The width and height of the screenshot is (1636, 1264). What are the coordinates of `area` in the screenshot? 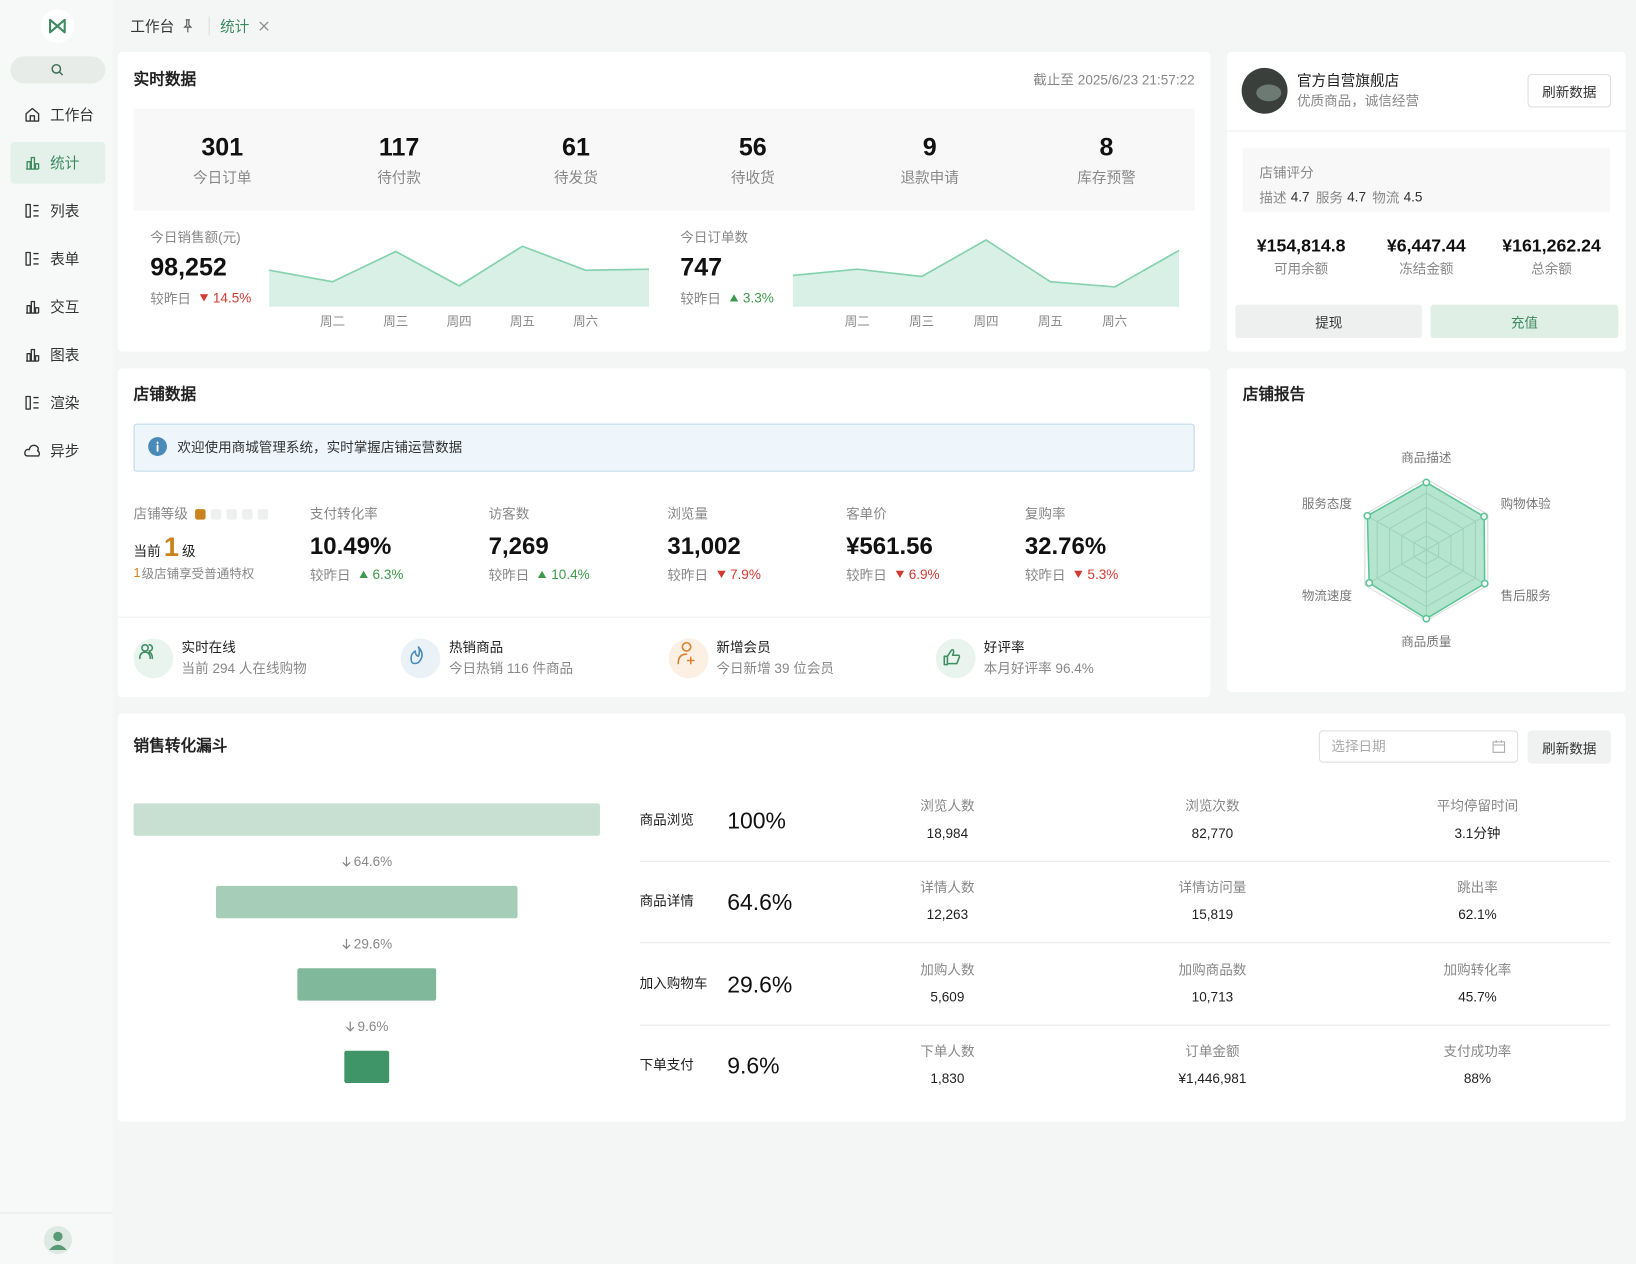 It's located at (986, 273).